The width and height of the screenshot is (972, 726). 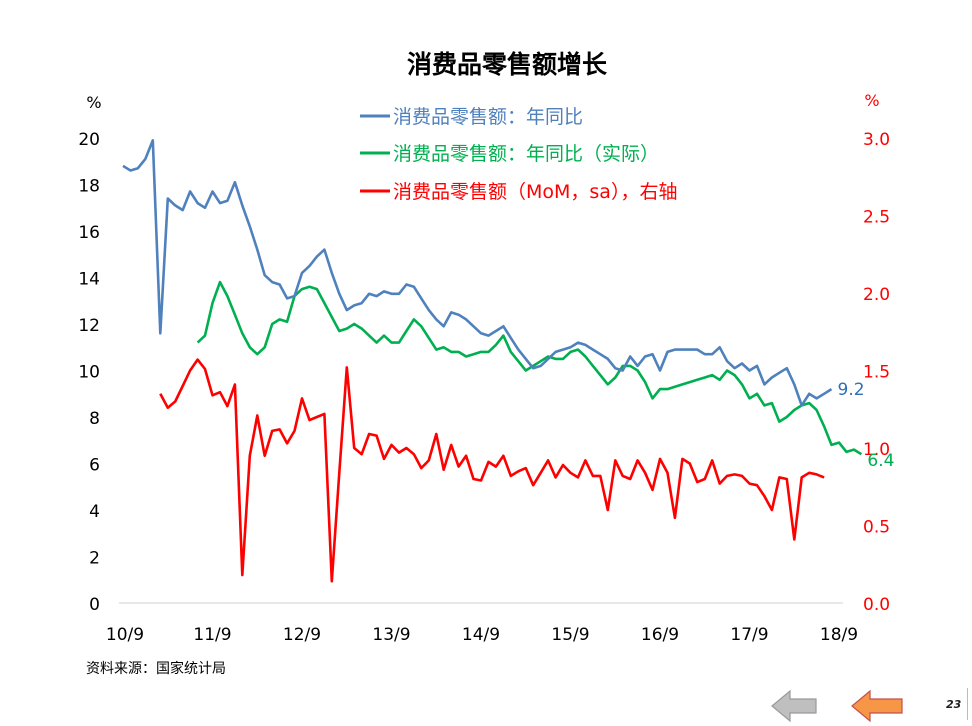 I want to click on page-number: 23, so click(x=954, y=704).